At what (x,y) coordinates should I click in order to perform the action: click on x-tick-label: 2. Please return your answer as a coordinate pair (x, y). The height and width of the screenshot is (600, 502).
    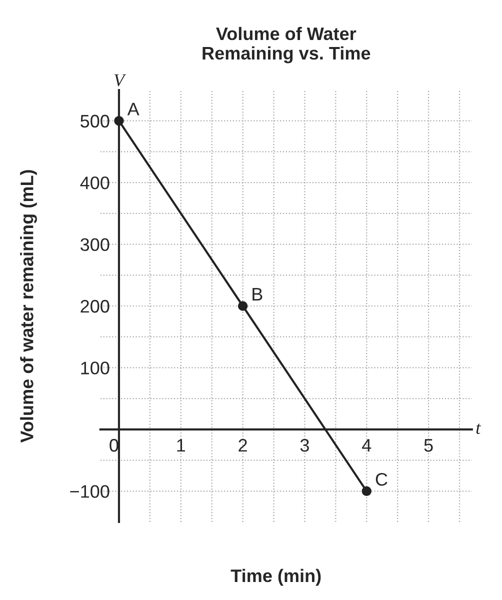
    Looking at the image, I should click on (242, 445).